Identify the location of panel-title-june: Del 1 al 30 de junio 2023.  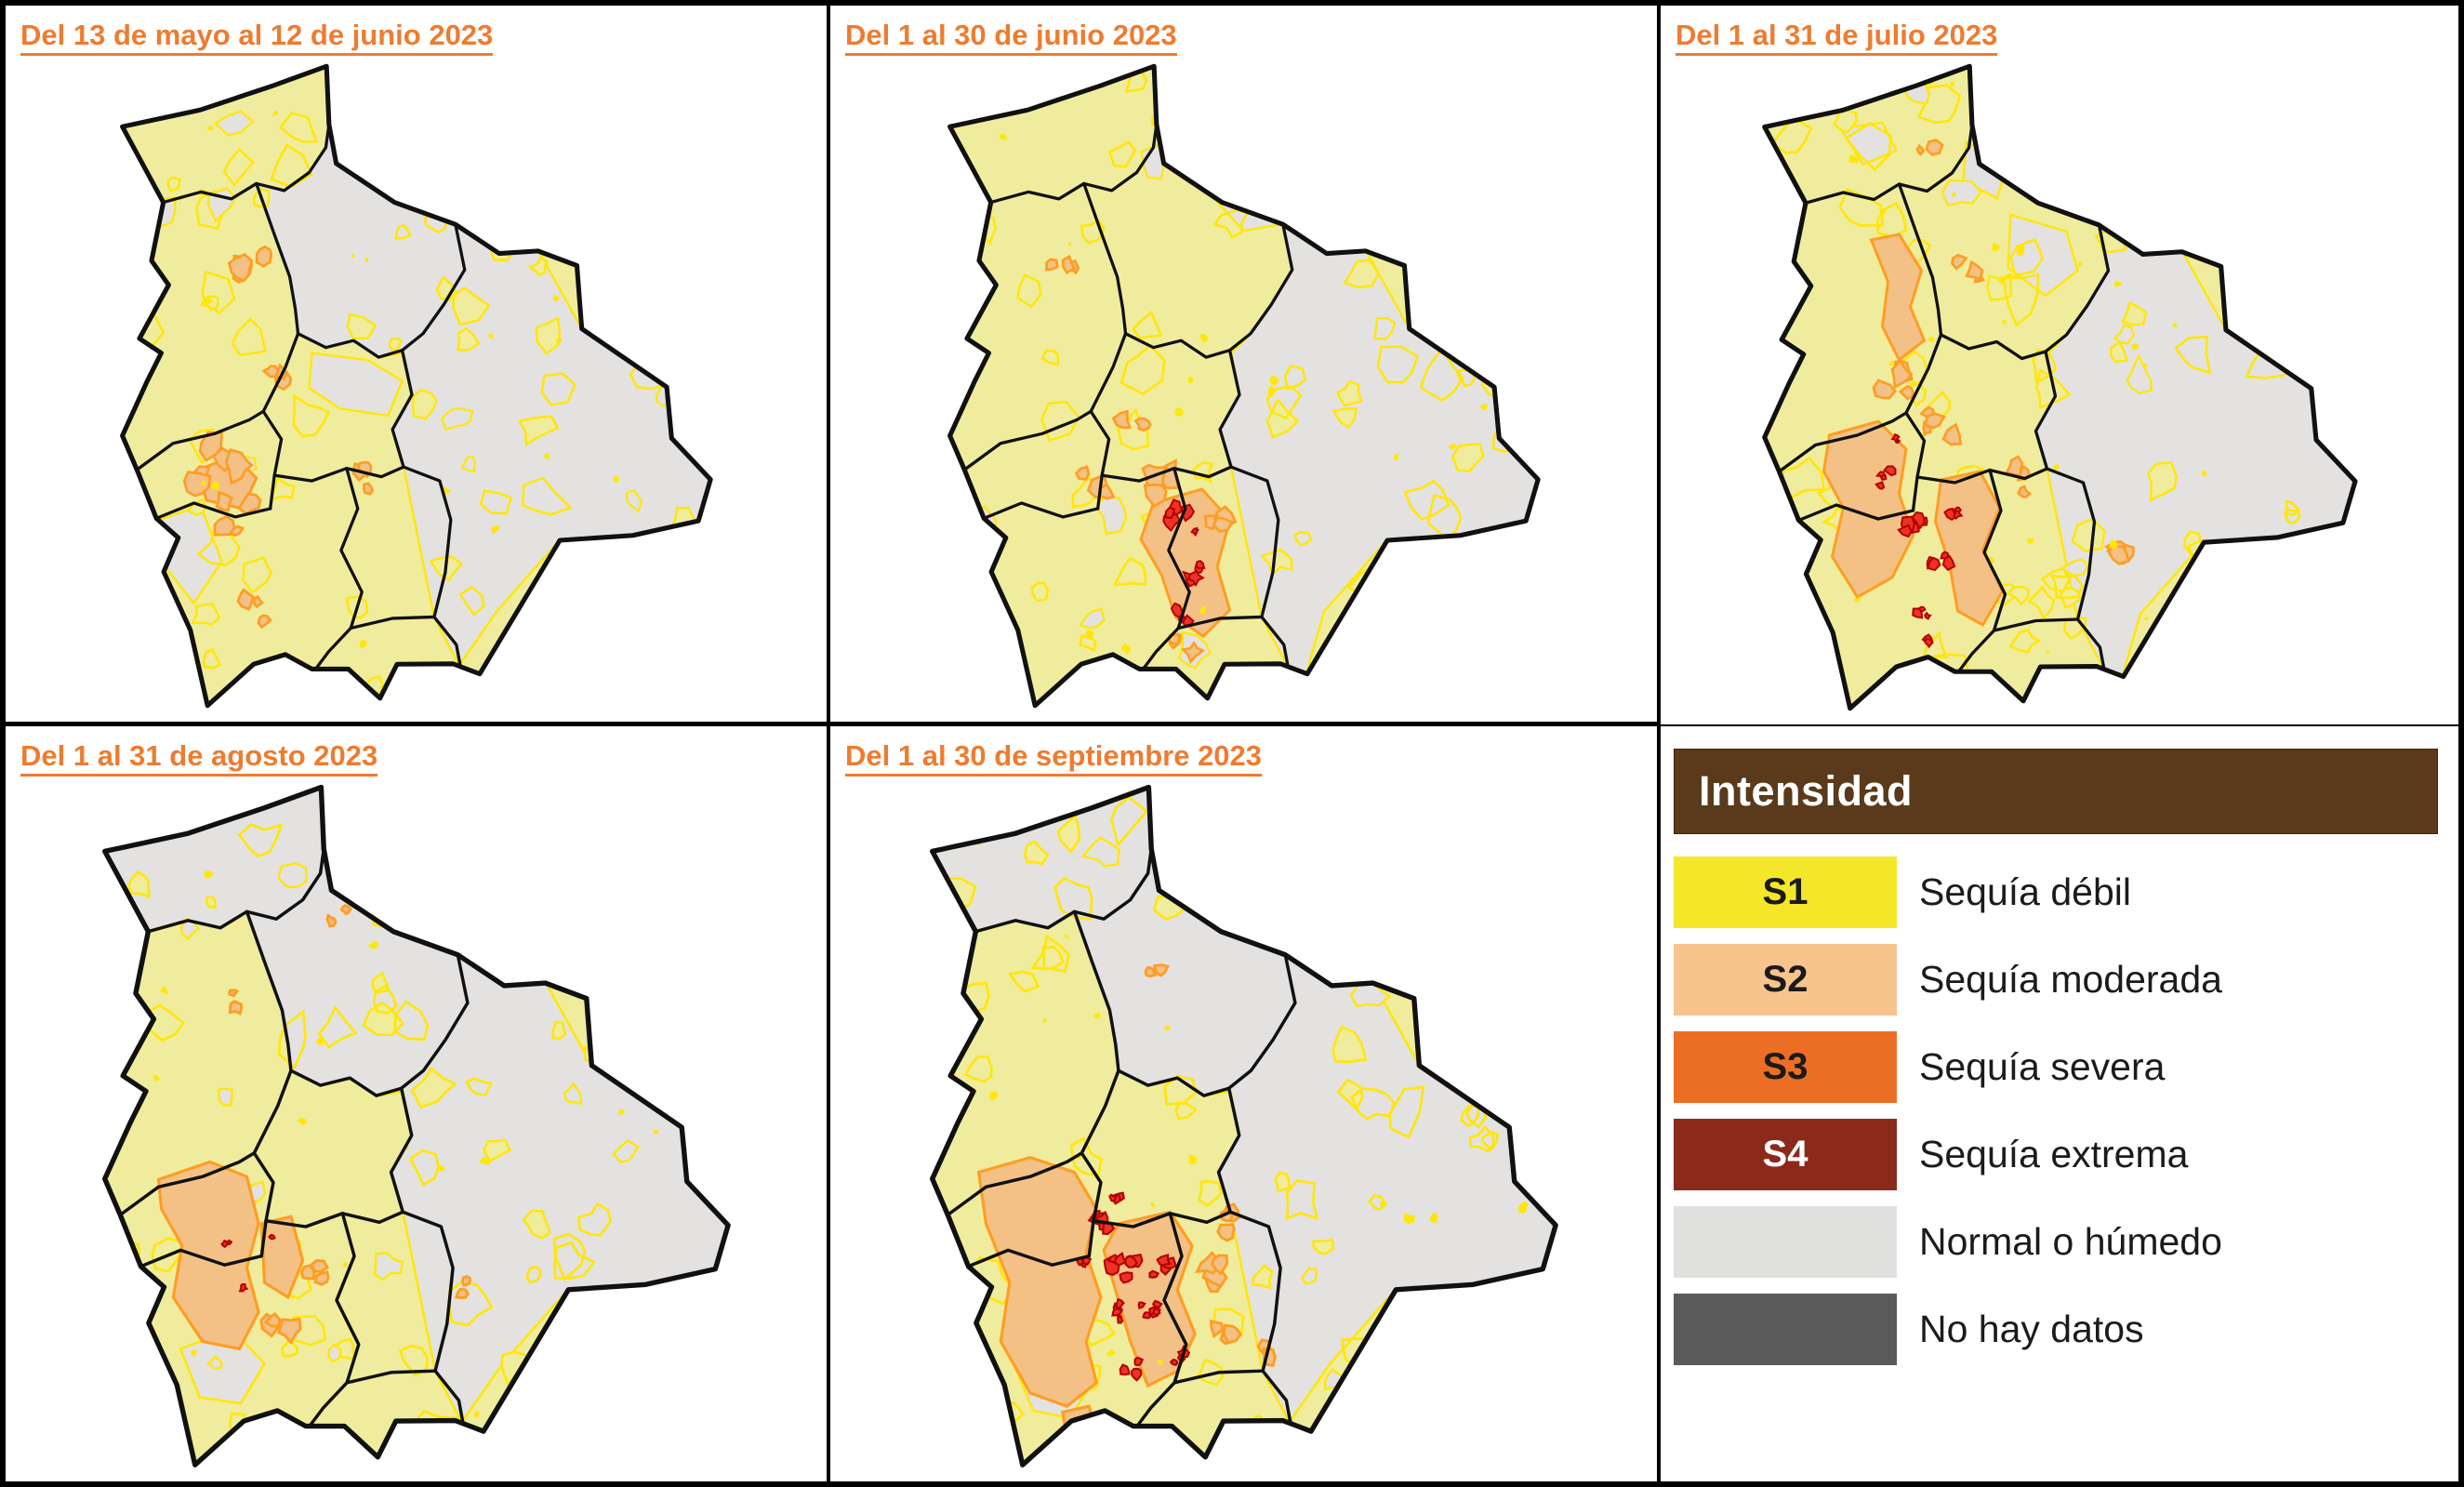
(1011, 37).